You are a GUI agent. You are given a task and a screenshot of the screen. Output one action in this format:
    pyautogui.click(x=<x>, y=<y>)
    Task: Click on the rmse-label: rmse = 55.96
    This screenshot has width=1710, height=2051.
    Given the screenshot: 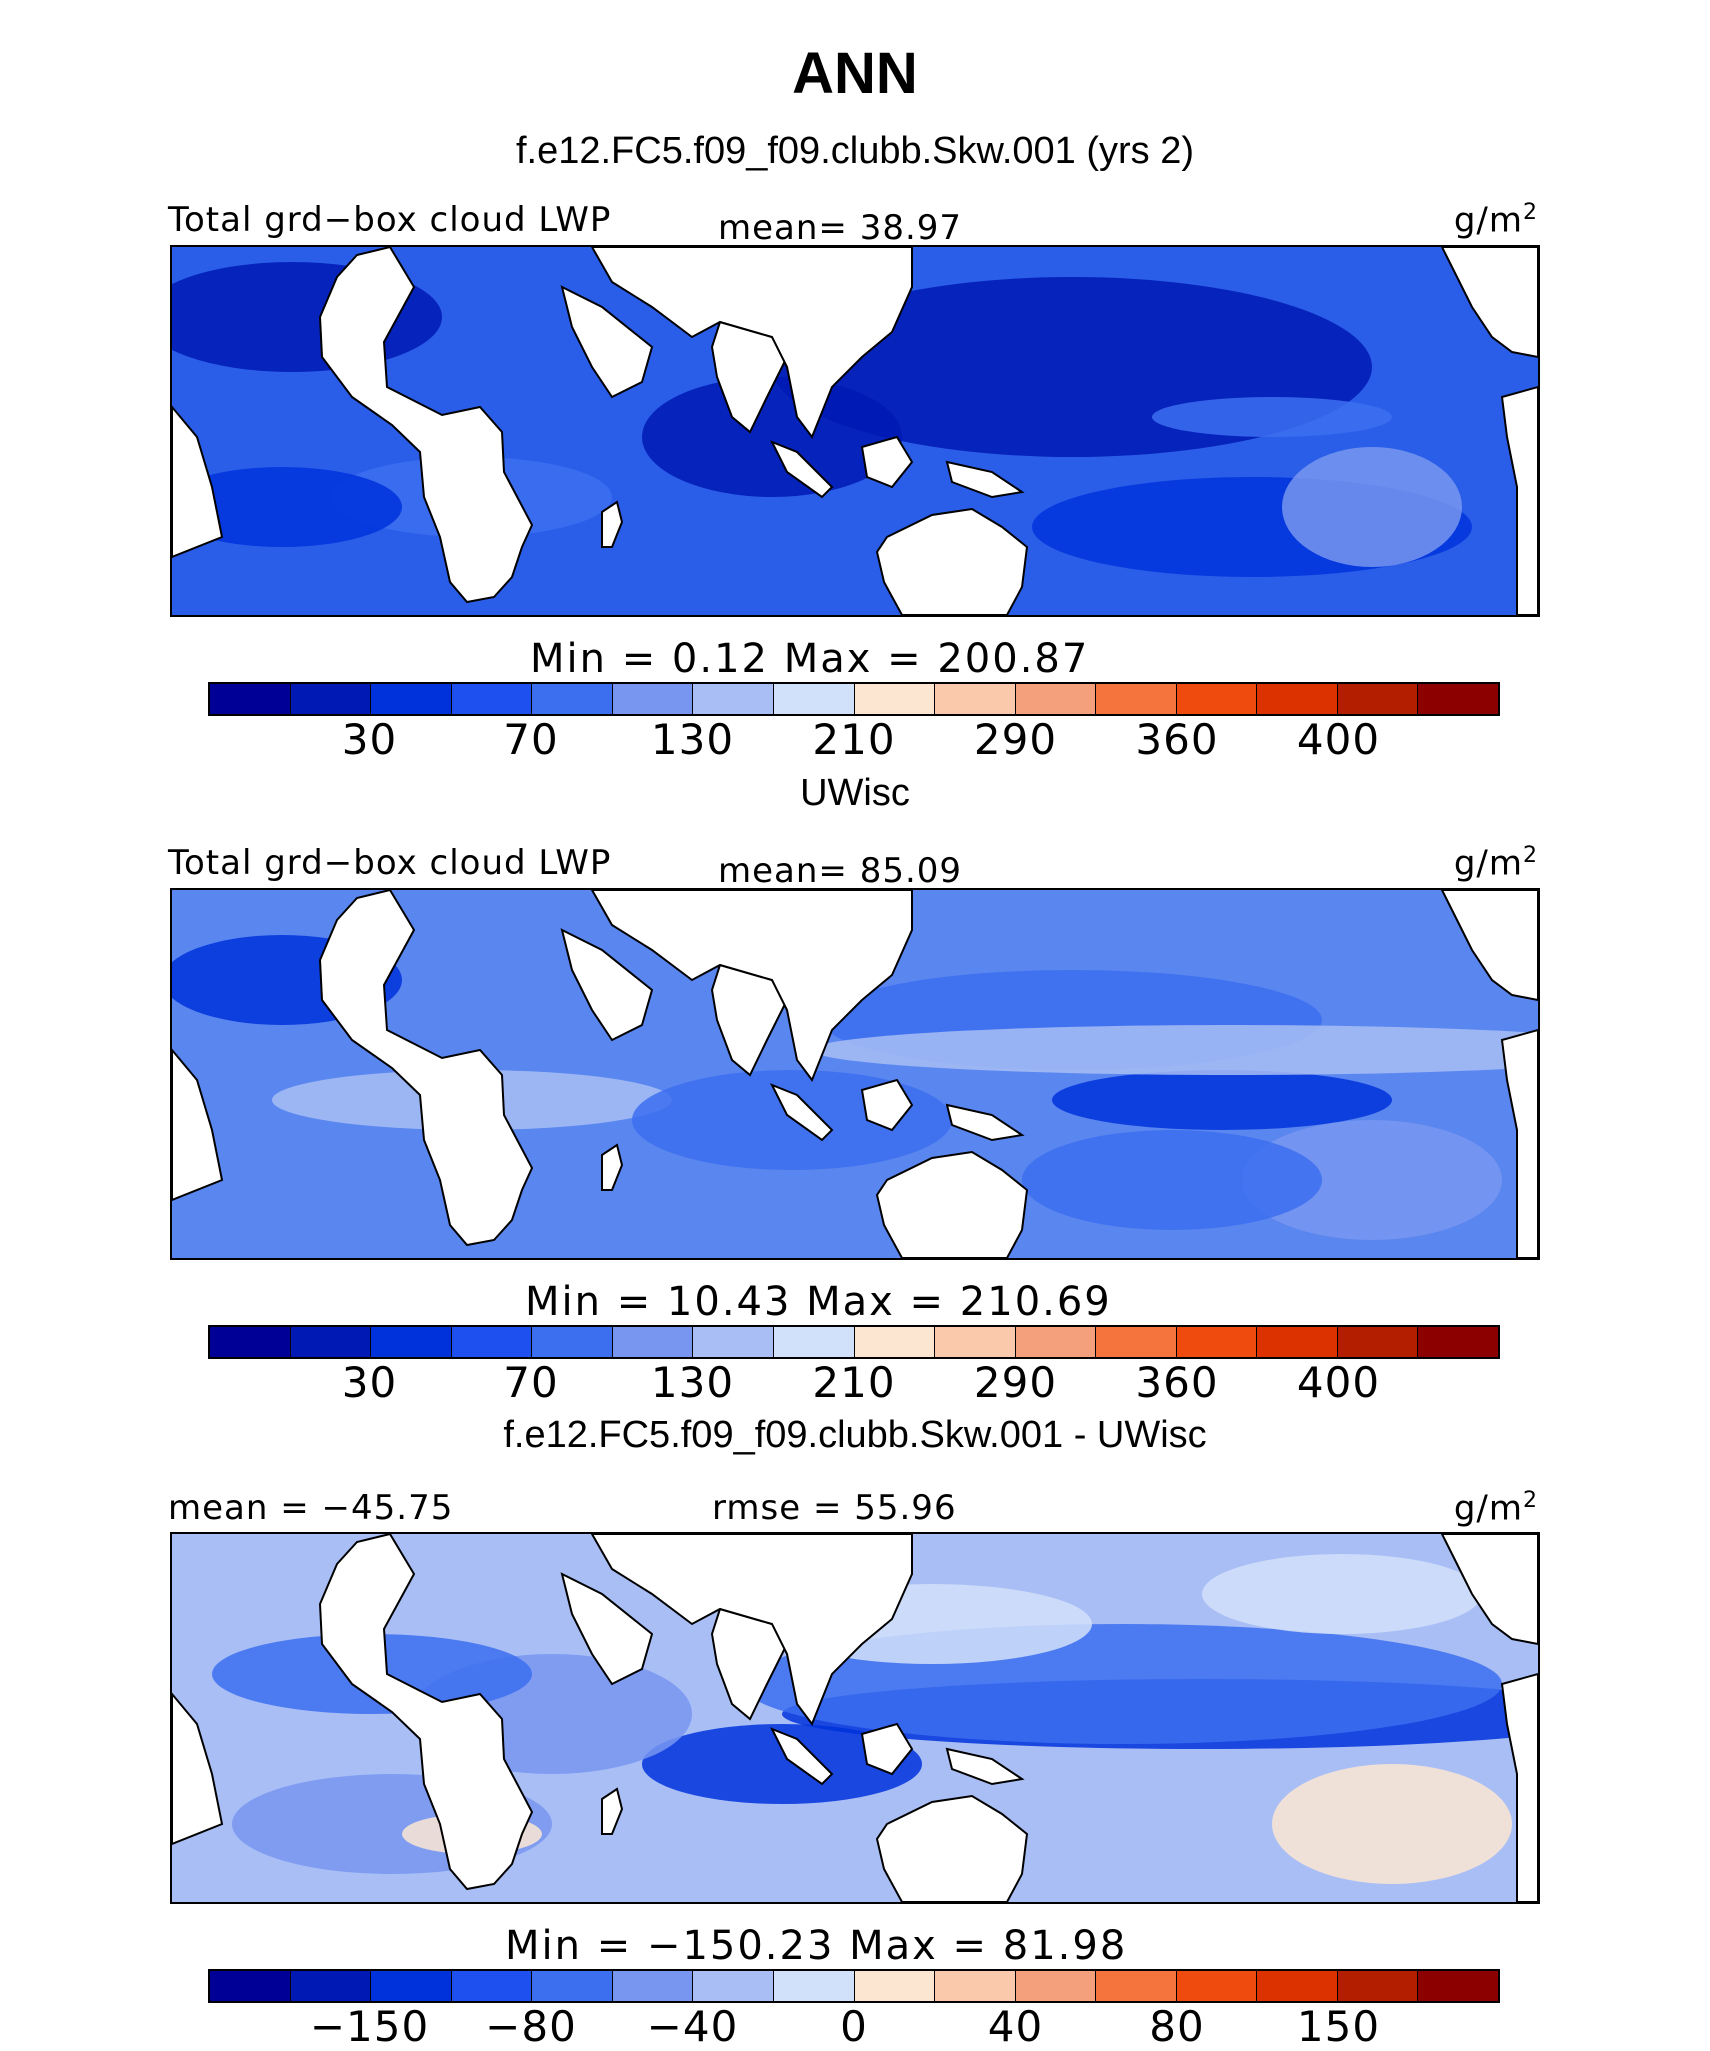 What is the action you would take?
    pyautogui.click(x=834, y=1508)
    